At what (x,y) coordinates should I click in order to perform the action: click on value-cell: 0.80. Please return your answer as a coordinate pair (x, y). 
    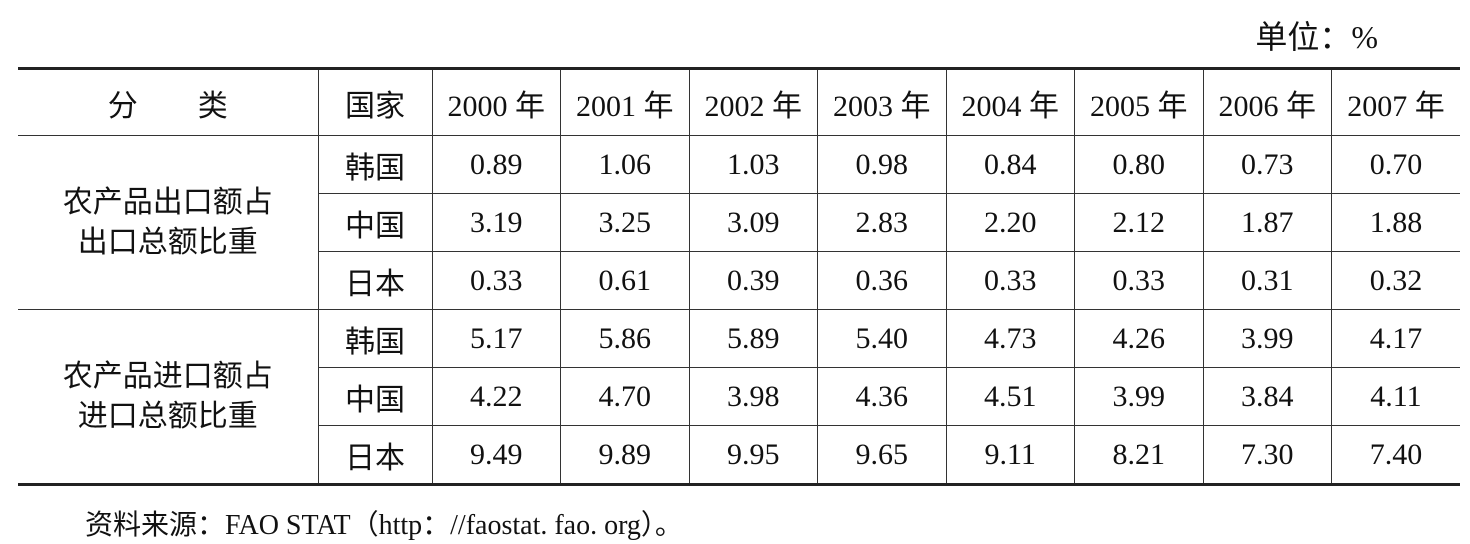
    Looking at the image, I should click on (1139, 164).